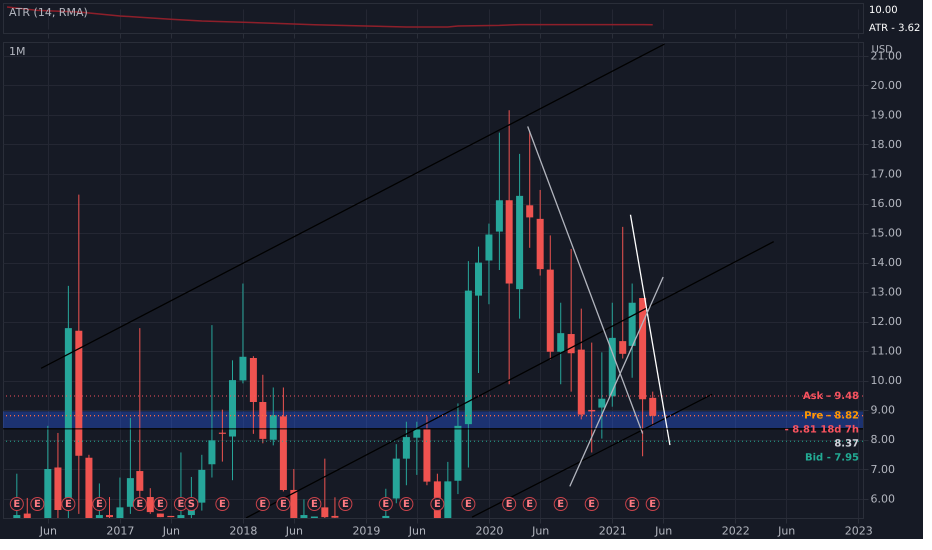 The width and height of the screenshot is (932, 550). What do you see at coordinates (882, 469) in the screenshot?
I see `y-tick-label: 7.00` at bounding box center [882, 469].